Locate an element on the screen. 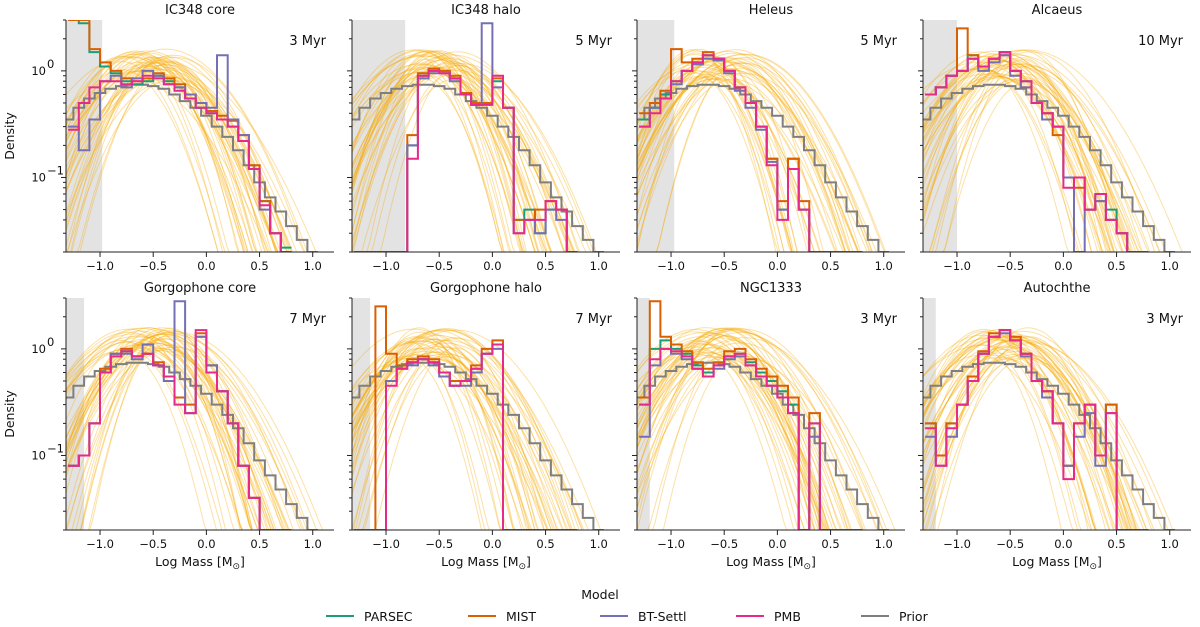  legend-item-pmb: PMB is located at coordinates (768, 616).